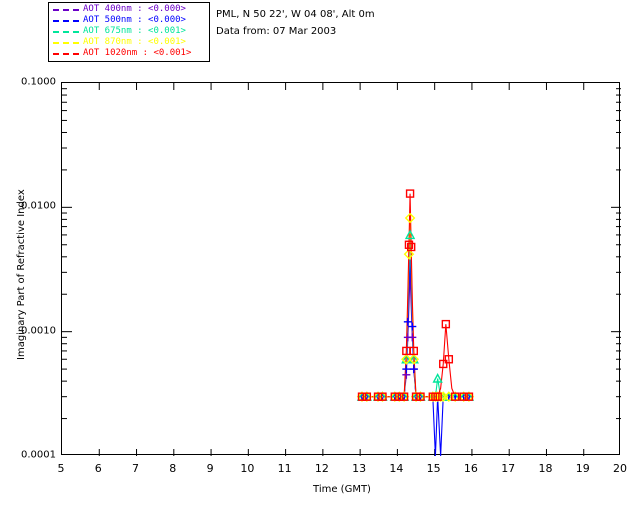 Image resolution: width=640 pixels, height=512 pixels. I want to click on series-aot-675nm, so click(415, 316).